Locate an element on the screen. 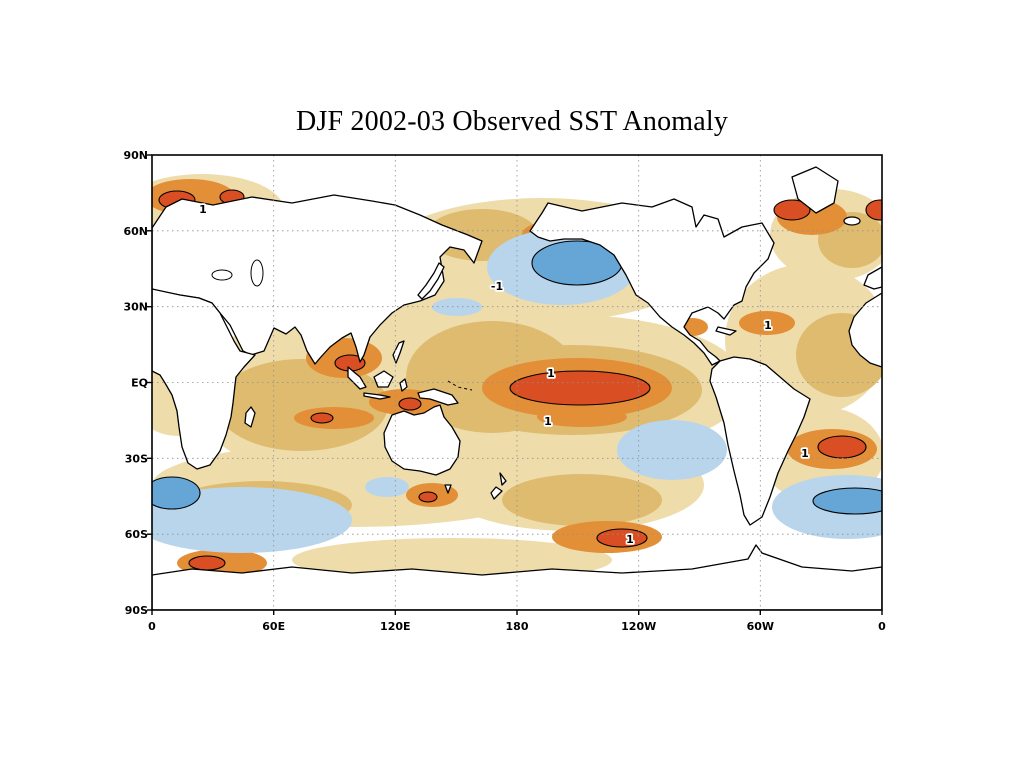 This screenshot has width=1024, height=768. landmass-sulawesi is located at coordinates (403, 385).